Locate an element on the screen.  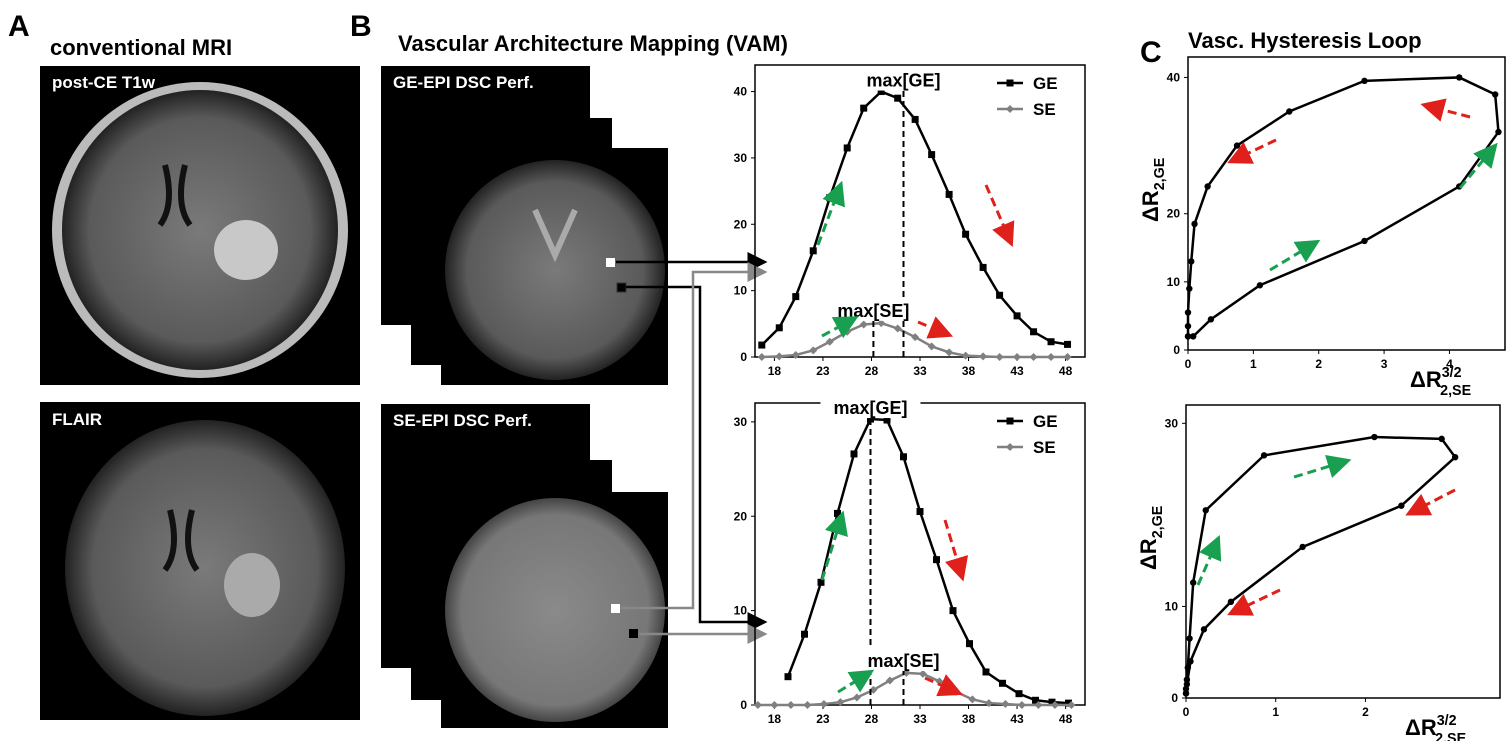
x-tick-label: 0 is located at coordinates (1188, 364).